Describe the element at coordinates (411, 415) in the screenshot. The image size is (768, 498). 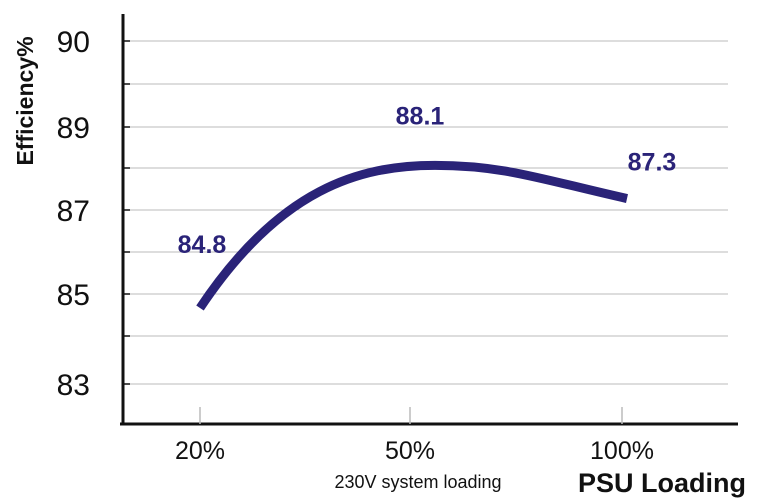
I see `x-tick-marks` at that location.